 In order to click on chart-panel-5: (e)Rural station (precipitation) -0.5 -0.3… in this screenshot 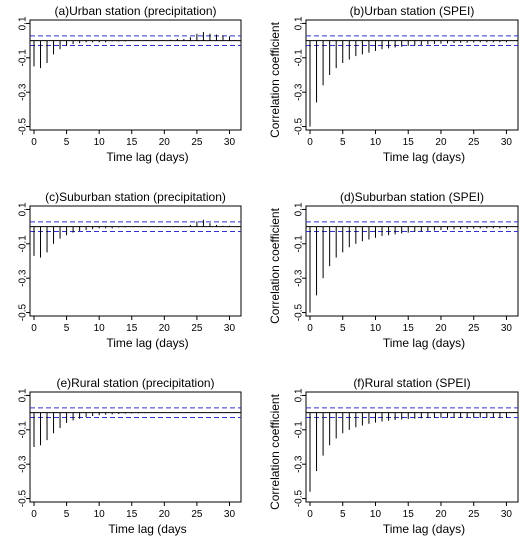, I will do `click(130, 456)`.